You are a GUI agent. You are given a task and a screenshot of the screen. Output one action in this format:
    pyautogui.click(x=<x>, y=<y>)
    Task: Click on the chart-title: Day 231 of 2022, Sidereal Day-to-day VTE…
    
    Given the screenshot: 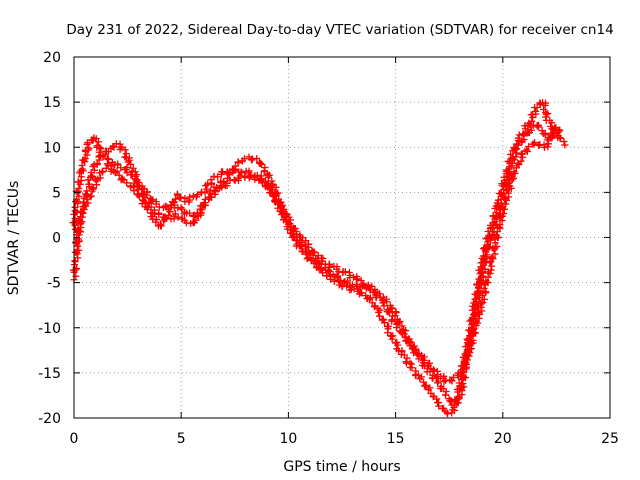 What is the action you would take?
    pyautogui.click(x=339, y=30)
    